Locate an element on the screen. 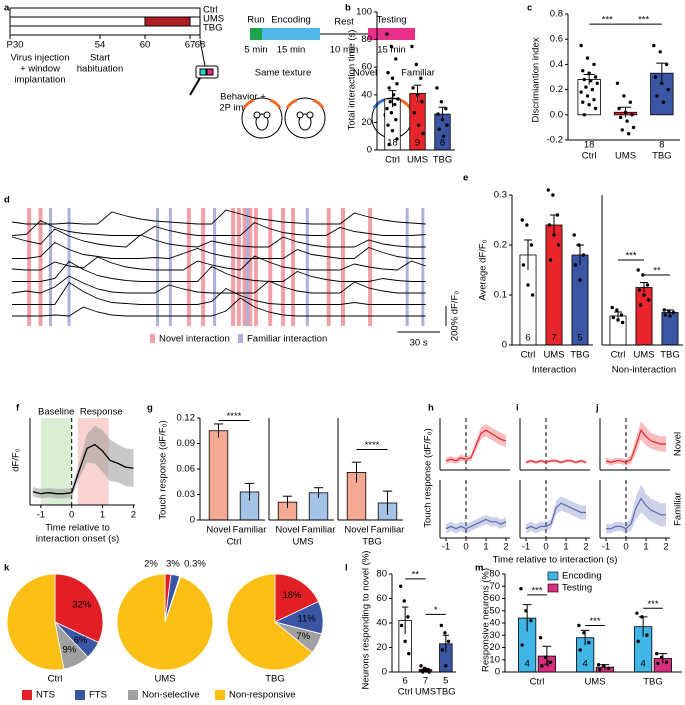  injection-note: + window is located at coordinates (40, 69).